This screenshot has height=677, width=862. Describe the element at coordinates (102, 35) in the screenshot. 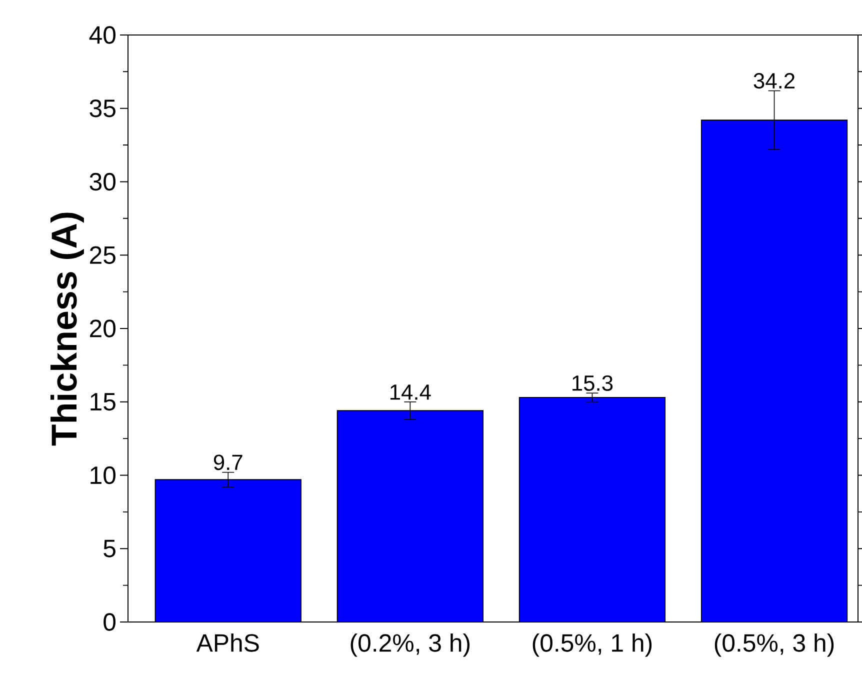

I see `y-tick-label: 40` at that location.